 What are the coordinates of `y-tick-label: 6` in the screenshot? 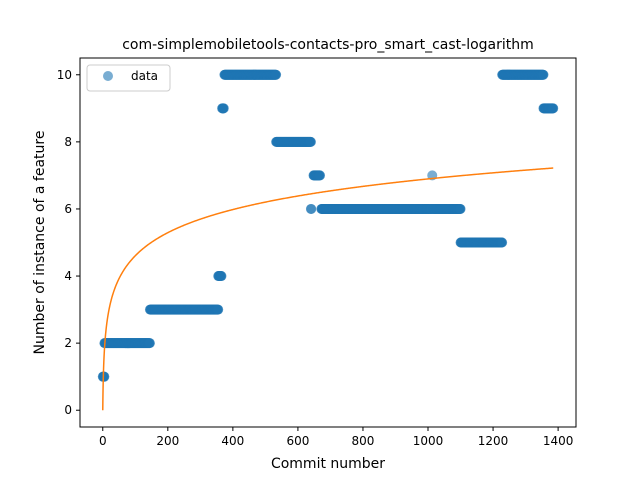 It's located at (68, 209).